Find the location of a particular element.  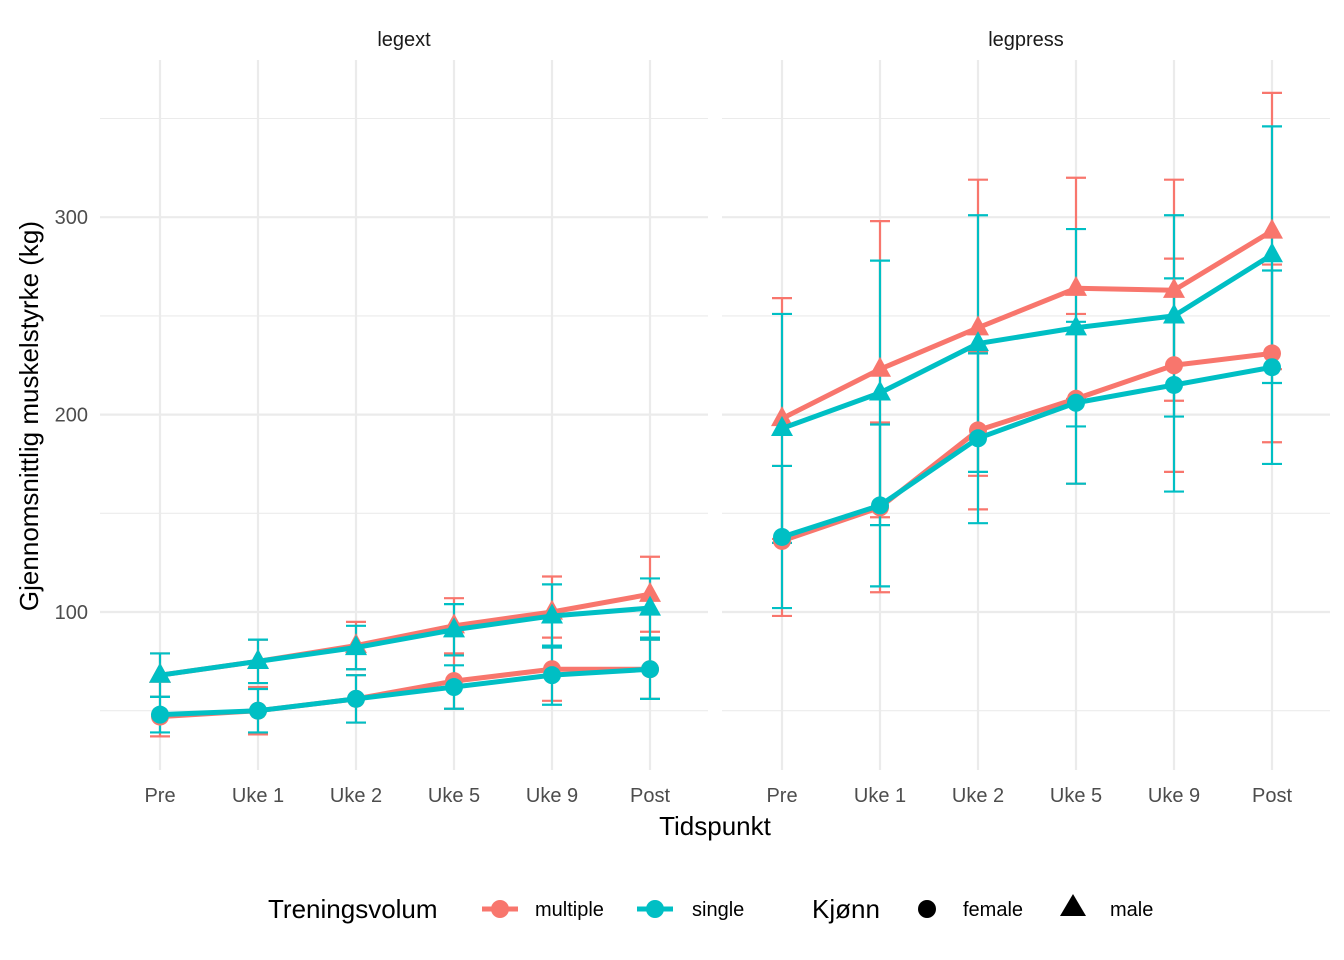

legend-key-single: single is located at coordinates (690, 910).